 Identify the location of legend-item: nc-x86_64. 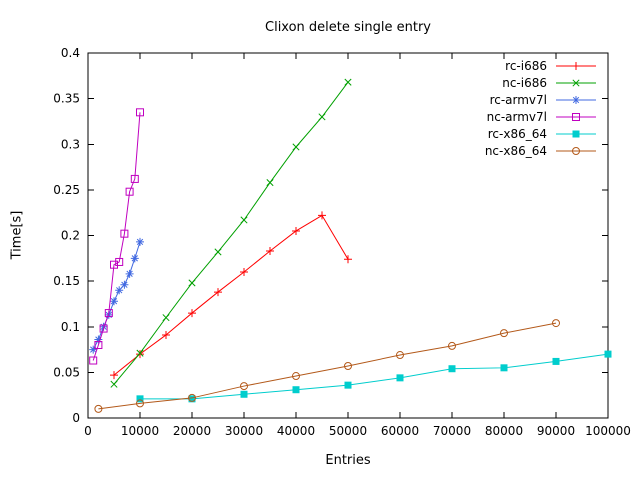
(540, 151).